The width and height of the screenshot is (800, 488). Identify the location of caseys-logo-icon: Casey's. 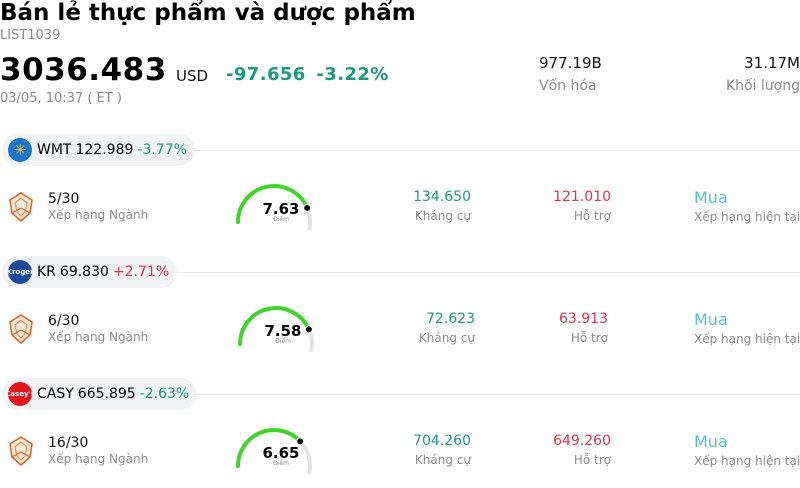
(20, 394).